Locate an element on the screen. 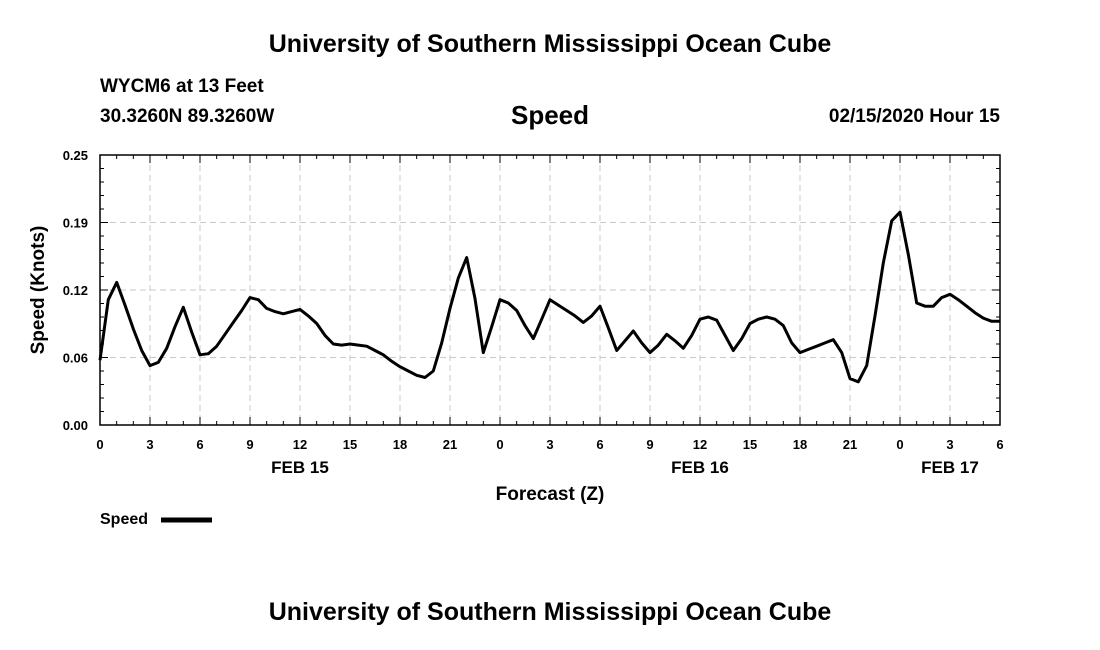 The width and height of the screenshot is (1100, 650). y-axis-title: Speed (Knots) is located at coordinates (38, 290).